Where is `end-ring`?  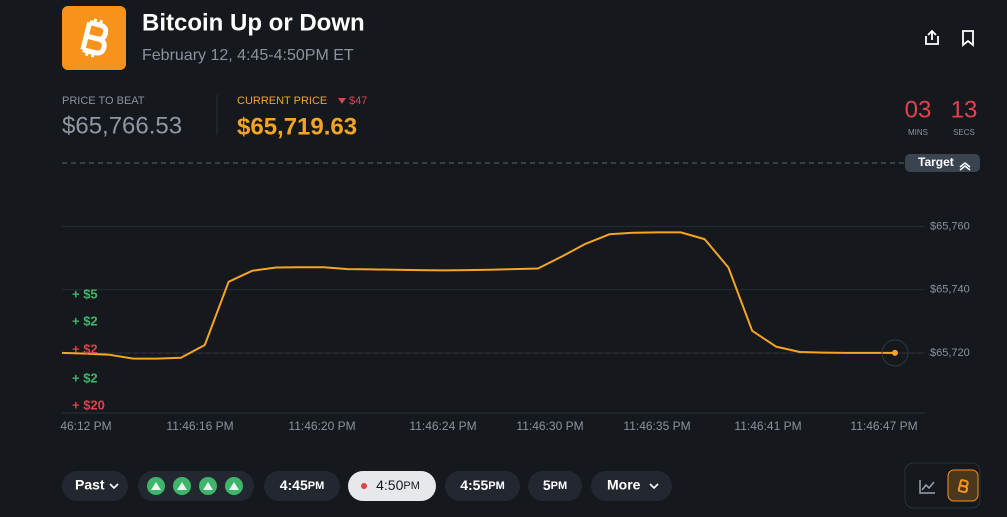
end-ring is located at coordinates (895, 353).